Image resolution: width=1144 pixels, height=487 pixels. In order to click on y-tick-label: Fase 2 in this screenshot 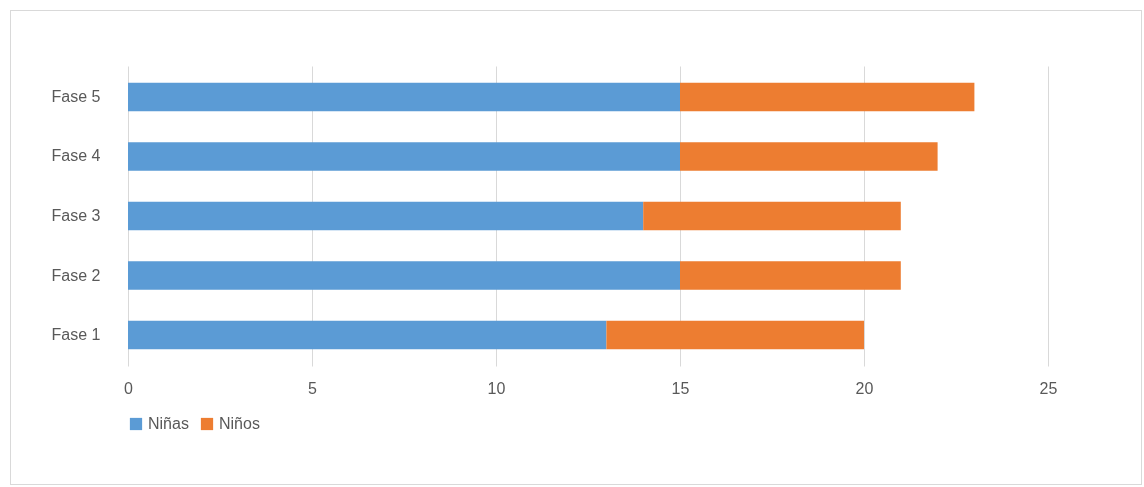, I will do `click(76, 275)`.